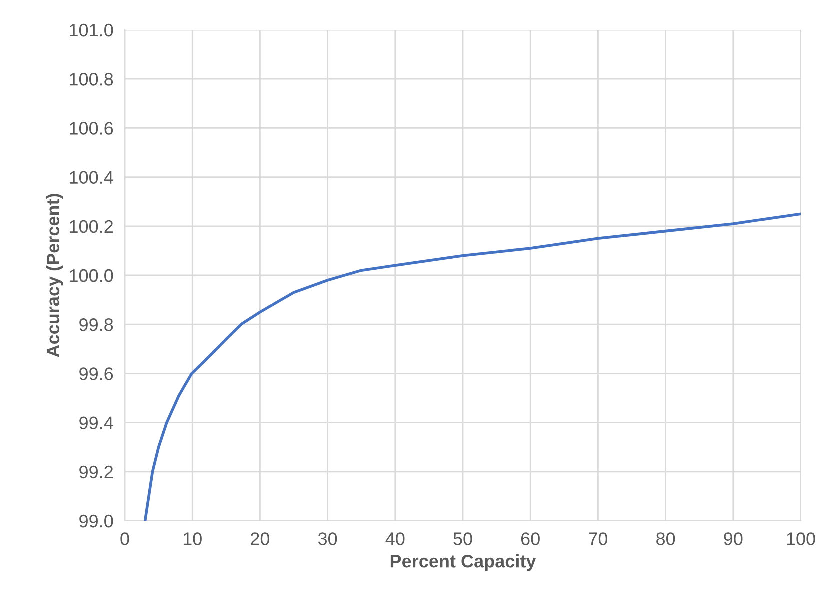 The height and width of the screenshot is (599, 819). Describe the element at coordinates (125, 539) in the screenshot. I see `x-tick-label: 0` at that location.